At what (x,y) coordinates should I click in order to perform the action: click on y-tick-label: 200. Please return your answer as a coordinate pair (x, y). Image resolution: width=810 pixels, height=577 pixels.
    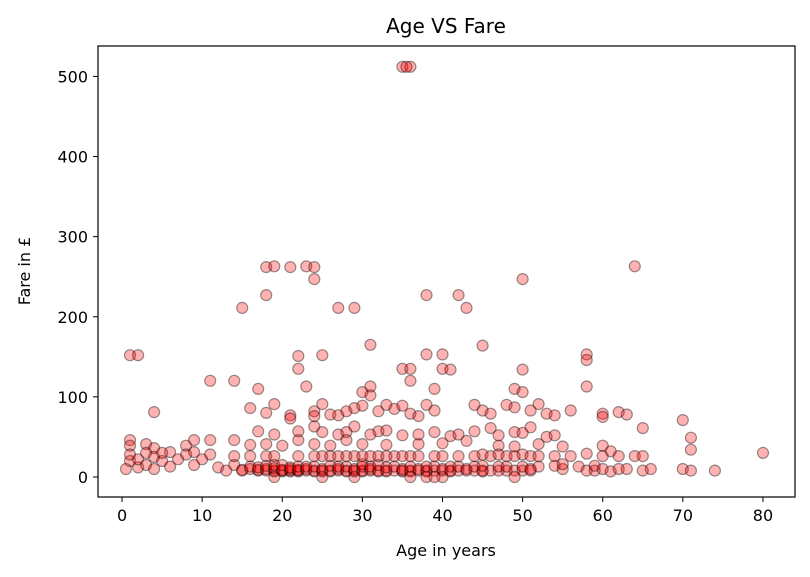
    Looking at the image, I should click on (72, 317).